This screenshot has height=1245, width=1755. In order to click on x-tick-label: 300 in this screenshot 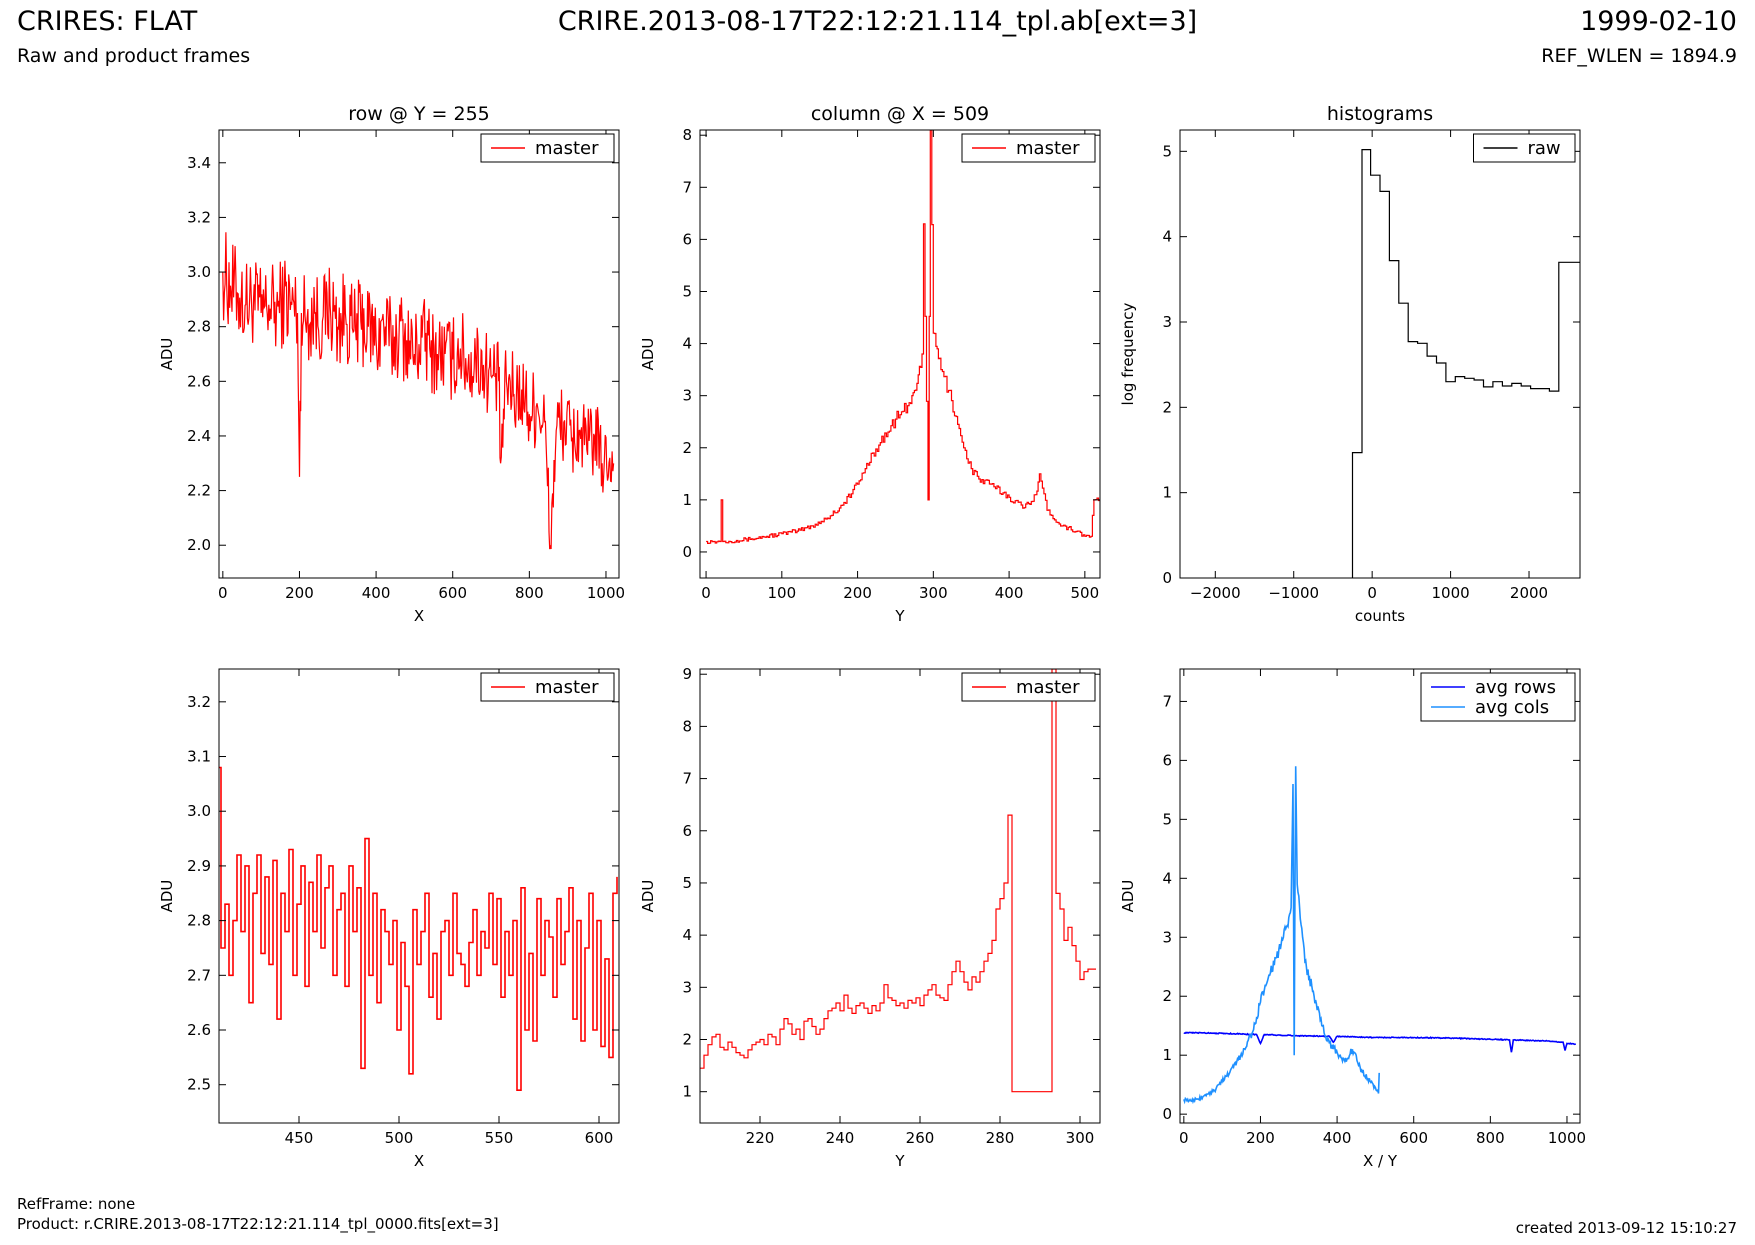, I will do `click(933, 593)`.